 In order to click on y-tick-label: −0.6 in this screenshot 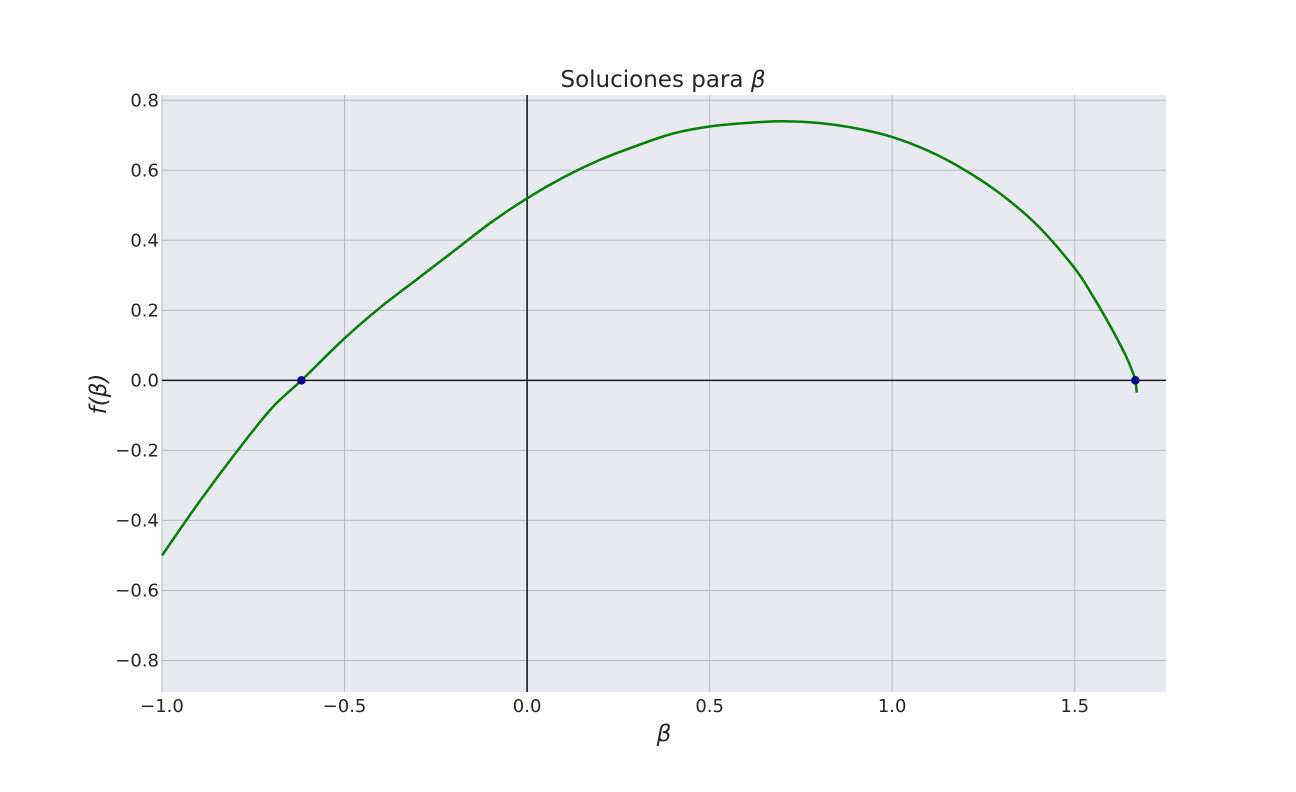, I will do `click(137, 590)`.